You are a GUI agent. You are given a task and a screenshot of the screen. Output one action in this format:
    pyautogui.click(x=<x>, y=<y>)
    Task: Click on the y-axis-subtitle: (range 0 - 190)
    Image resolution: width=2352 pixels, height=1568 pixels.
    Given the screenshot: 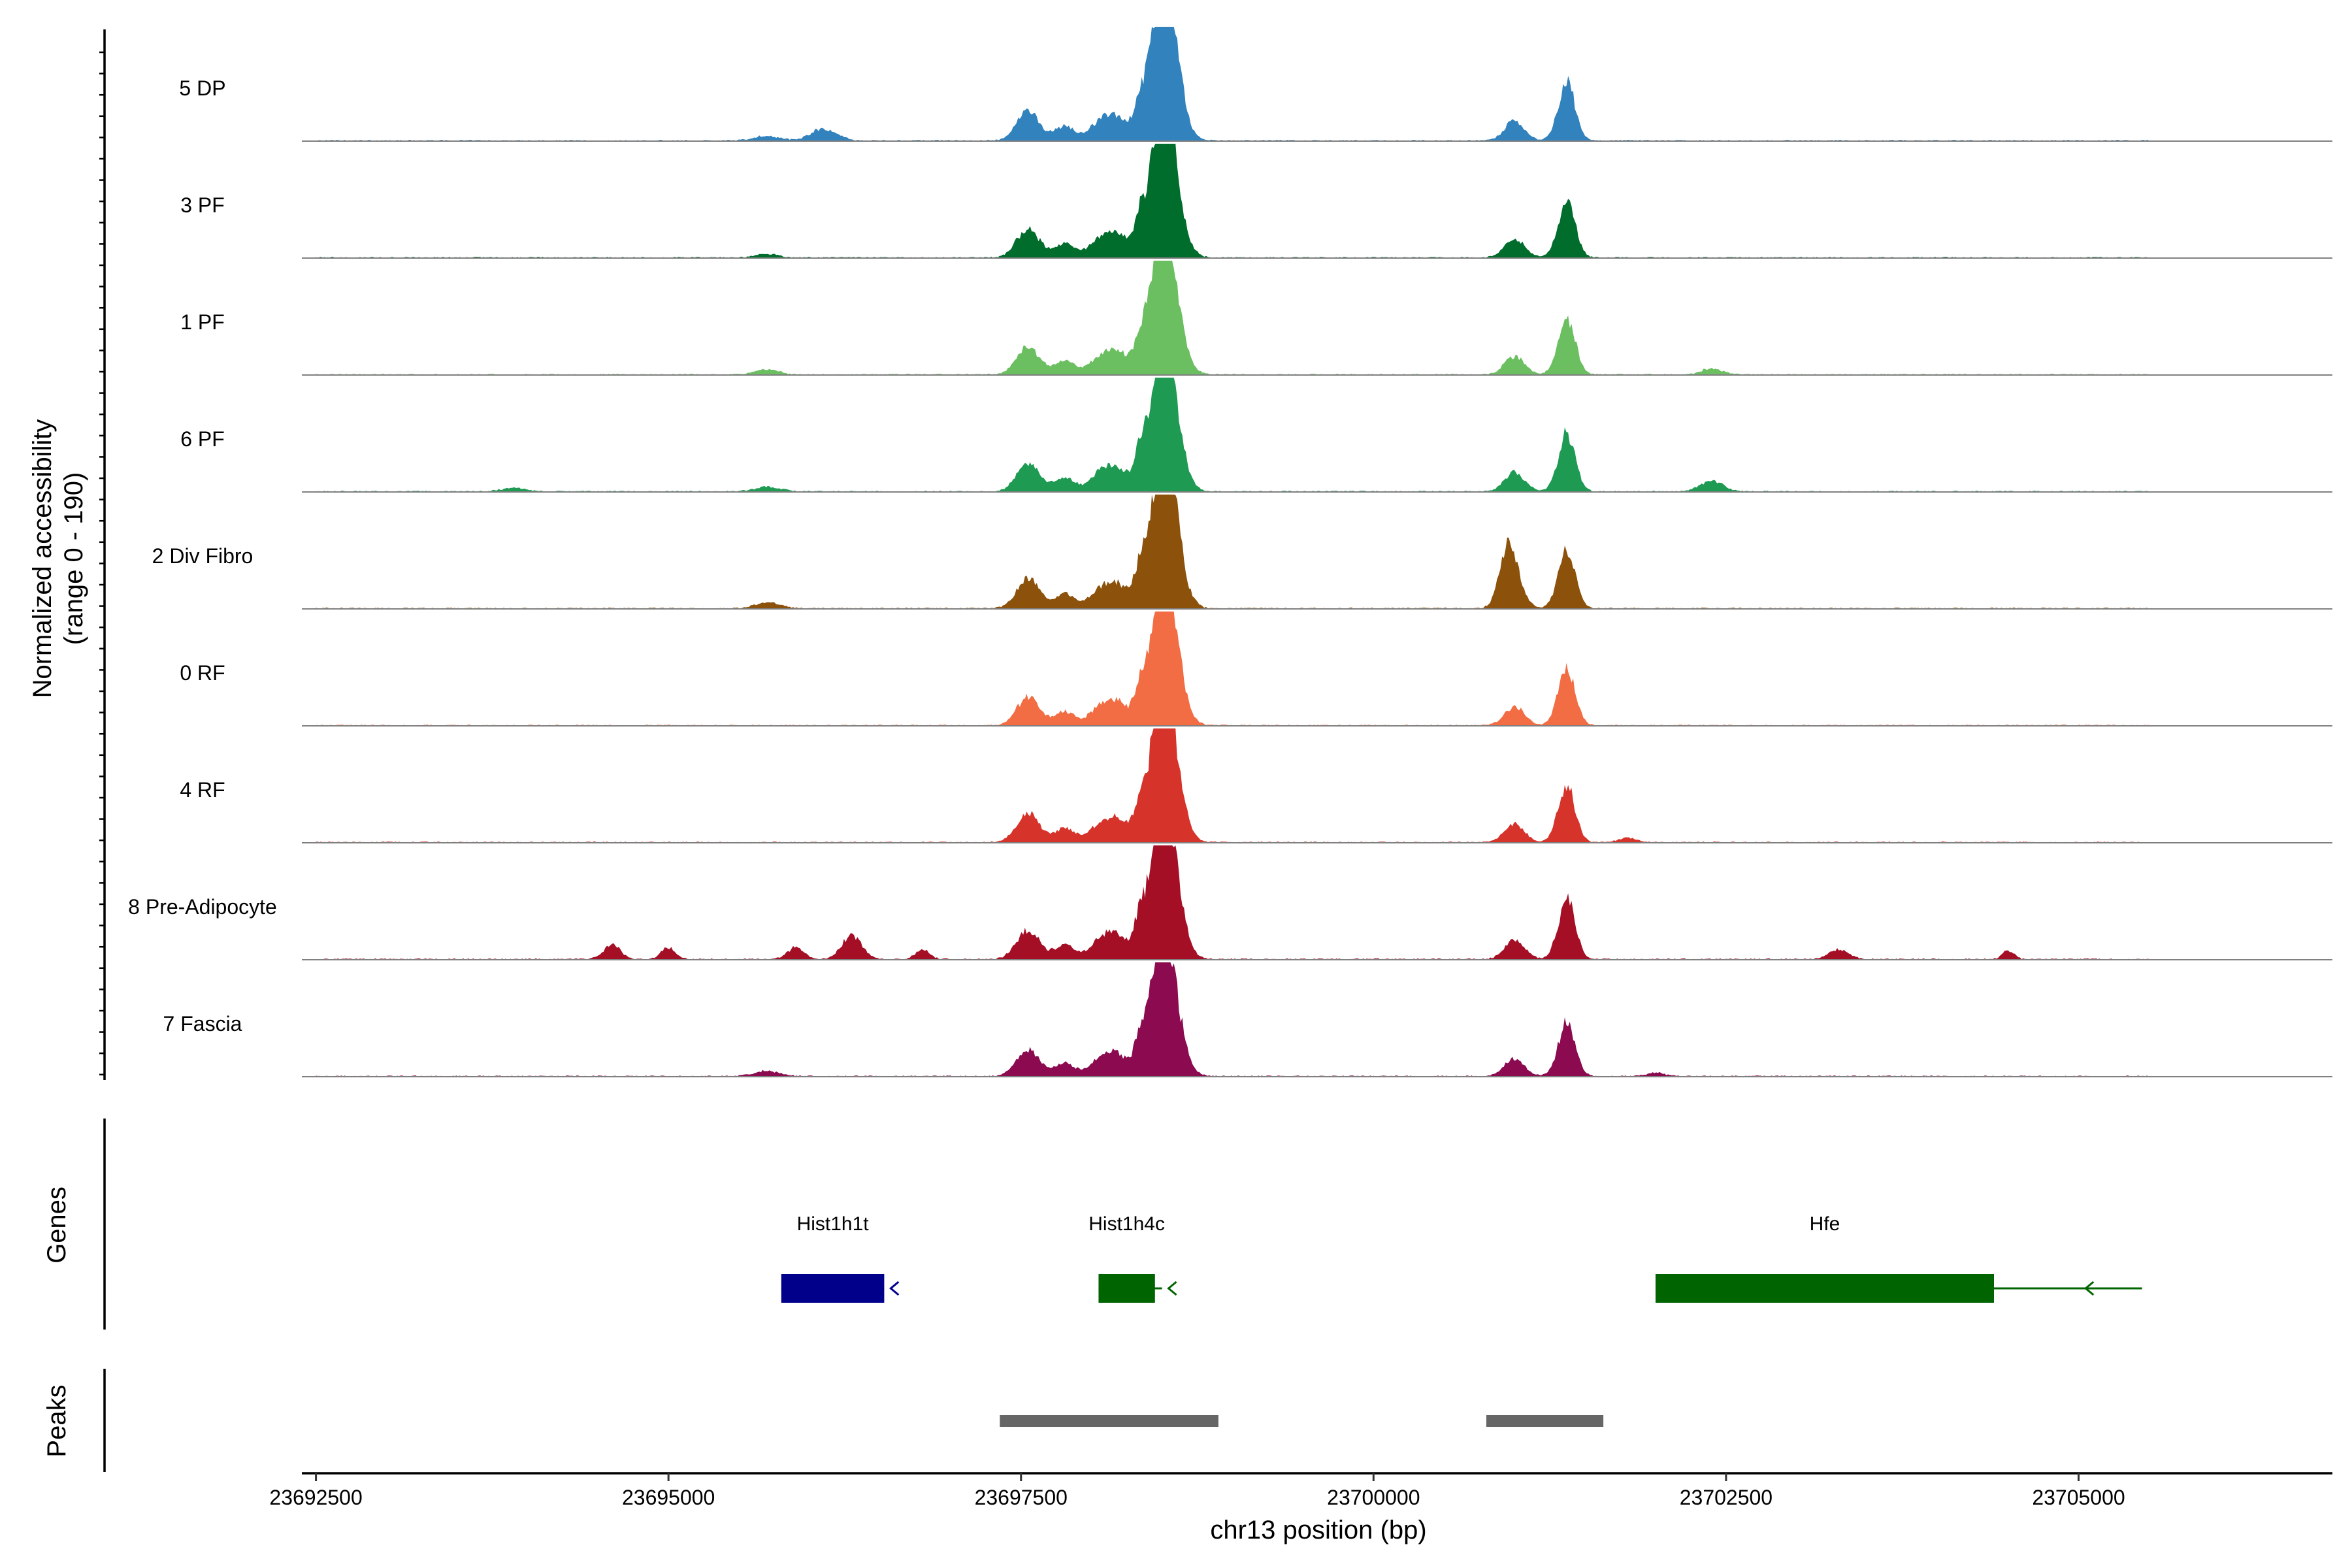 What is the action you would take?
    pyautogui.click(x=73, y=558)
    